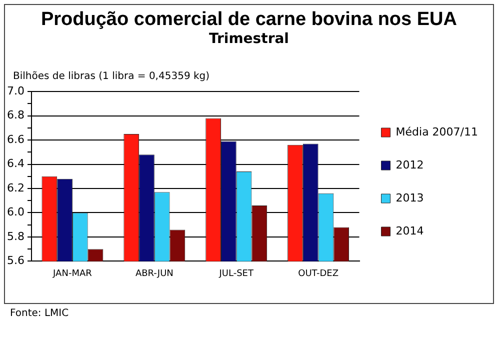 This screenshot has height=345, width=500. What do you see at coordinates (15, 139) in the screenshot?
I see `y-tick-label: 6.6` at bounding box center [15, 139].